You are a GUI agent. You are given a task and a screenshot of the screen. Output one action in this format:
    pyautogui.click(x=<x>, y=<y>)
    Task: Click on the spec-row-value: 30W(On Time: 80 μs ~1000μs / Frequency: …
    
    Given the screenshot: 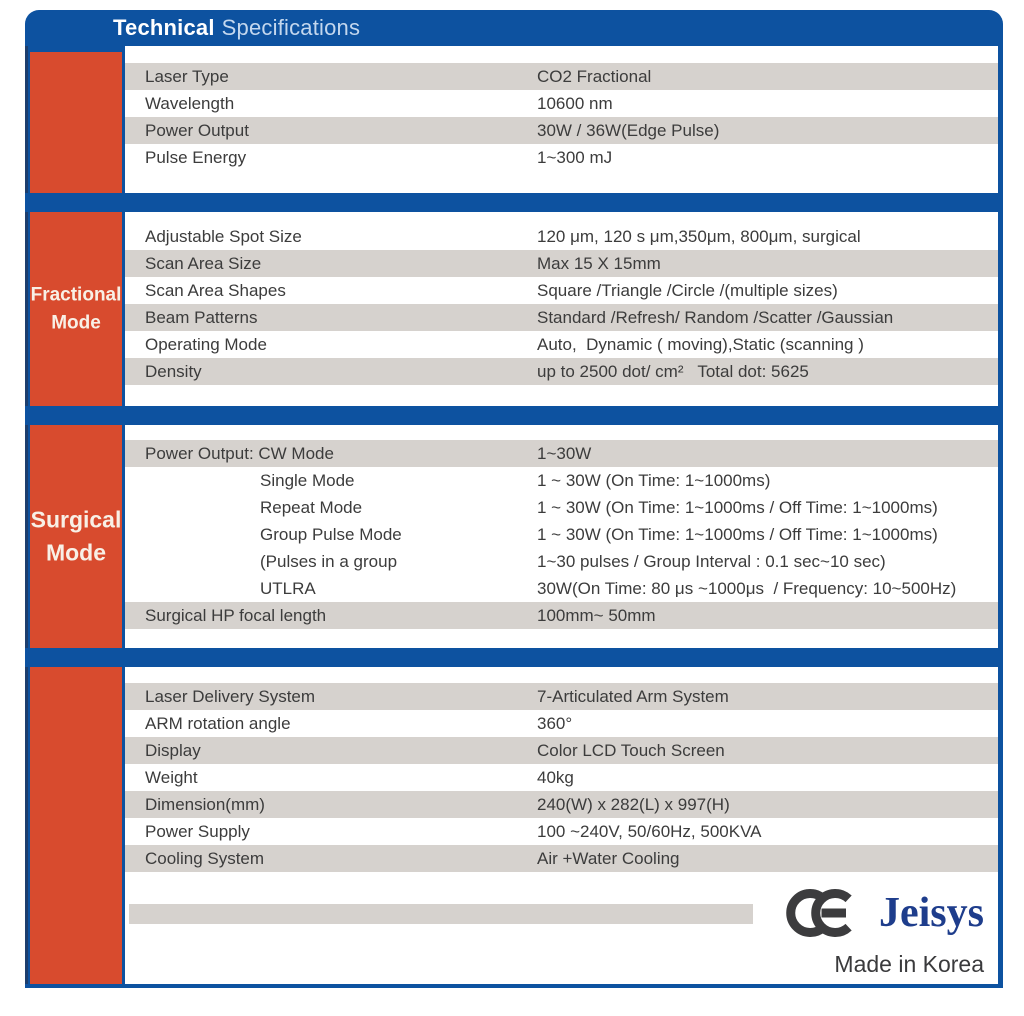 What is the action you would take?
    pyautogui.click(x=747, y=588)
    